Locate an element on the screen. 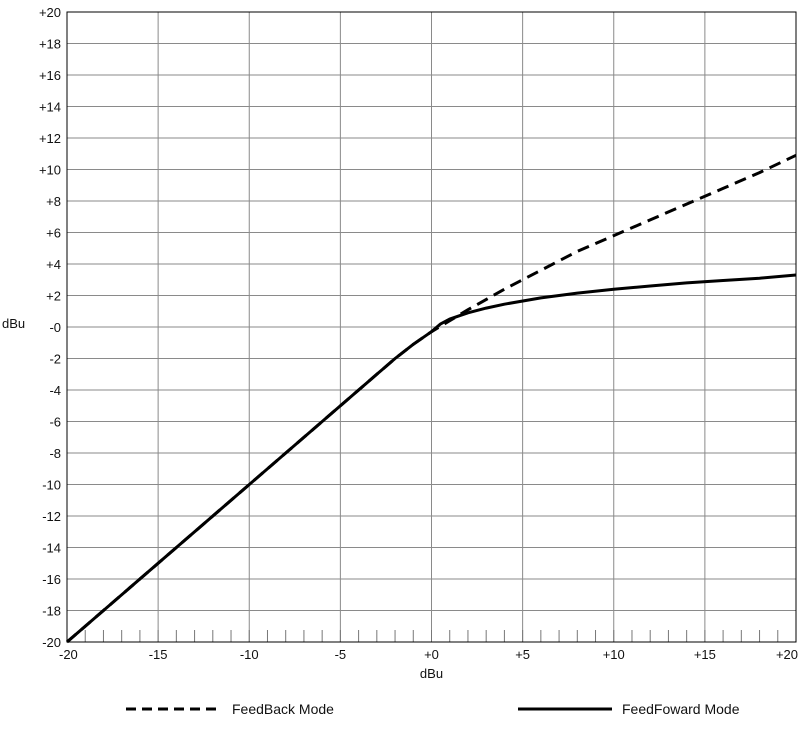  x-tick-labels: -20 -15 -10 -5 +0 +5 +10 +15 +20 is located at coordinates (428, 654).